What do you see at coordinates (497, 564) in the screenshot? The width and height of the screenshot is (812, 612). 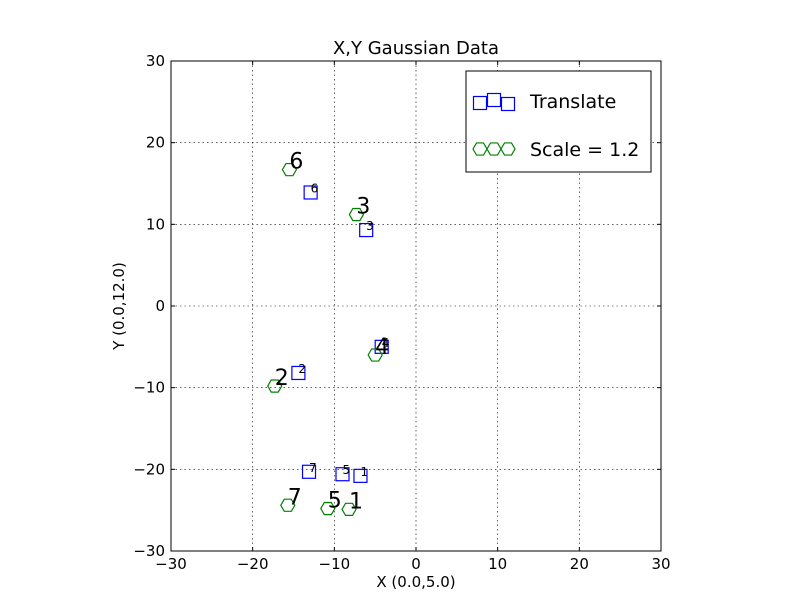 I see `x-tick-label: 10` at bounding box center [497, 564].